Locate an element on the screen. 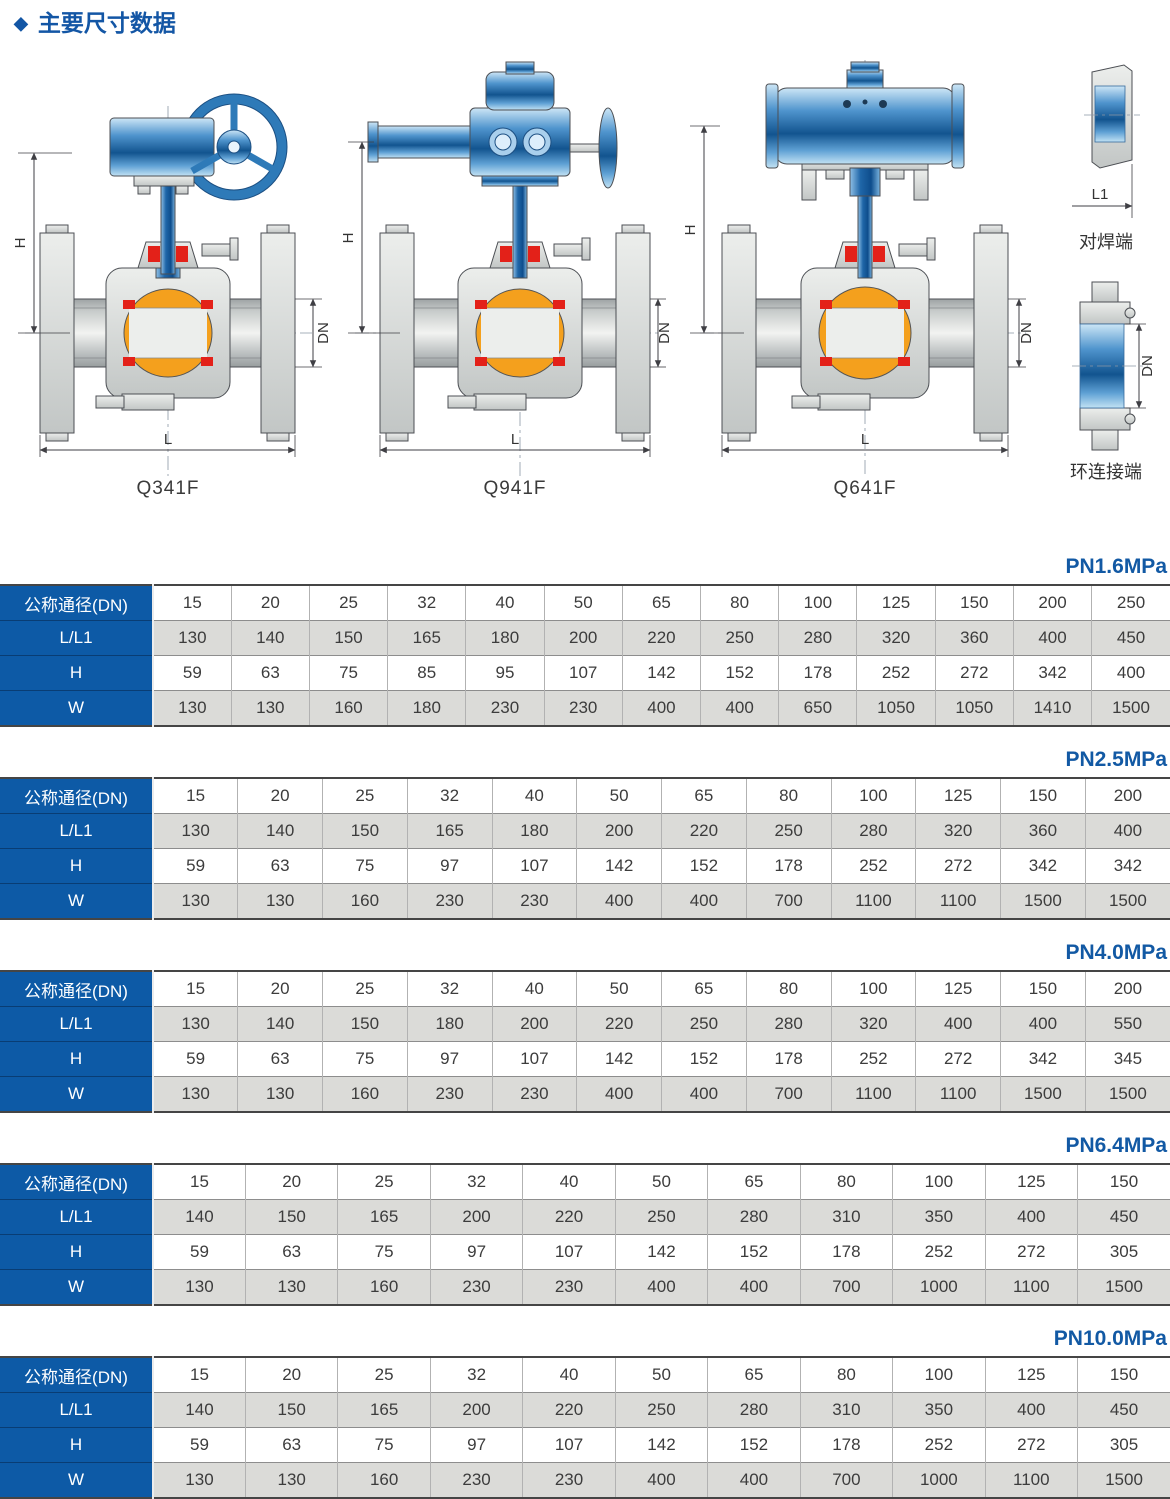 The width and height of the screenshot is (1170, 1499). data-cell: 152 is located at coordinates (704, 866).